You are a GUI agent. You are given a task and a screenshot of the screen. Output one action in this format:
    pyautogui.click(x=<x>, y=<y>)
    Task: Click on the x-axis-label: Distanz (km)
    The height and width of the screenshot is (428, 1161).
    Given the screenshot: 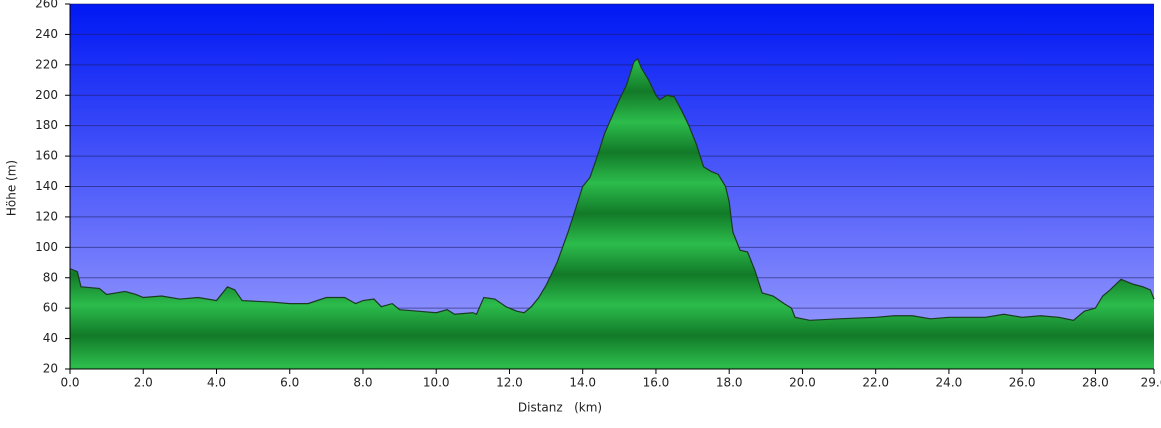 What is the action you would take?
    pyautogui.click(x=560, y=408)
    